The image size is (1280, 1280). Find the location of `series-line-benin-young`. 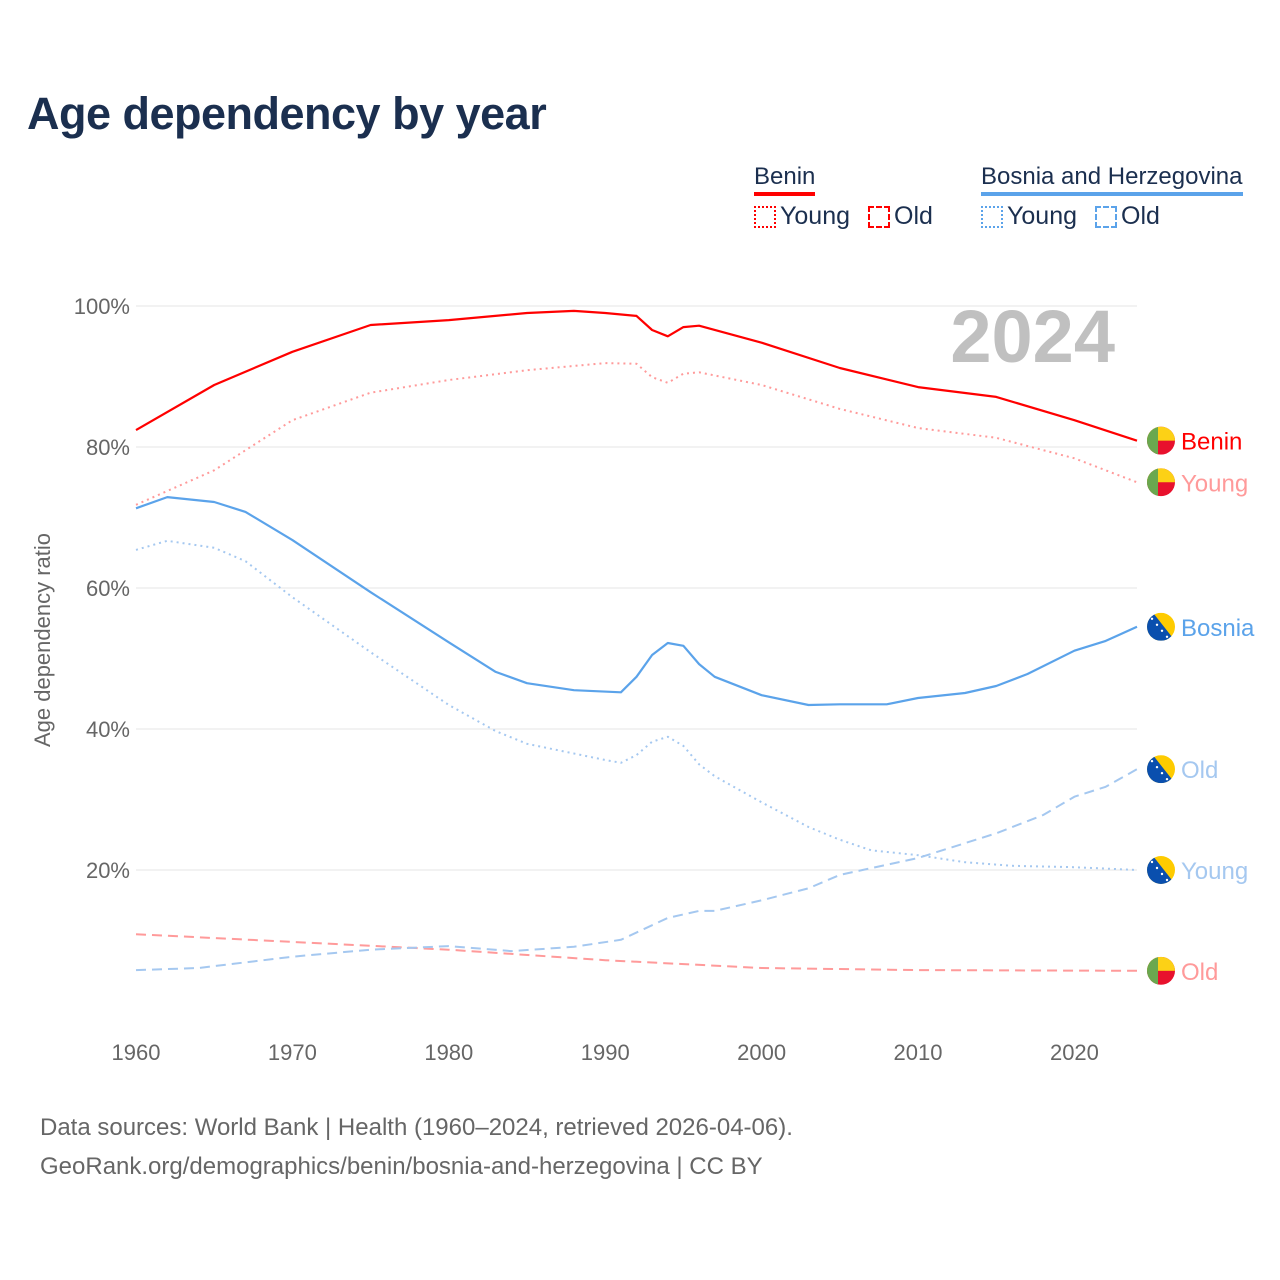

series-line-benin-young is located at coordinates (636, 434).